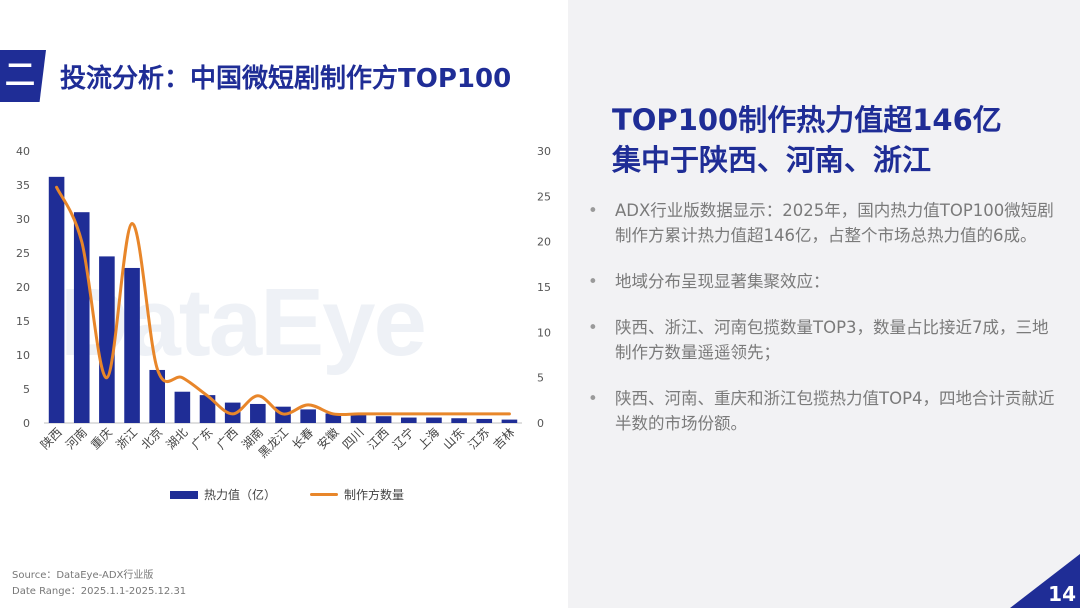  What do you see at coordinates (23, 219) in the screenshot?
I see `y-left-tick-label: 30` at bounding box center [23, 219].